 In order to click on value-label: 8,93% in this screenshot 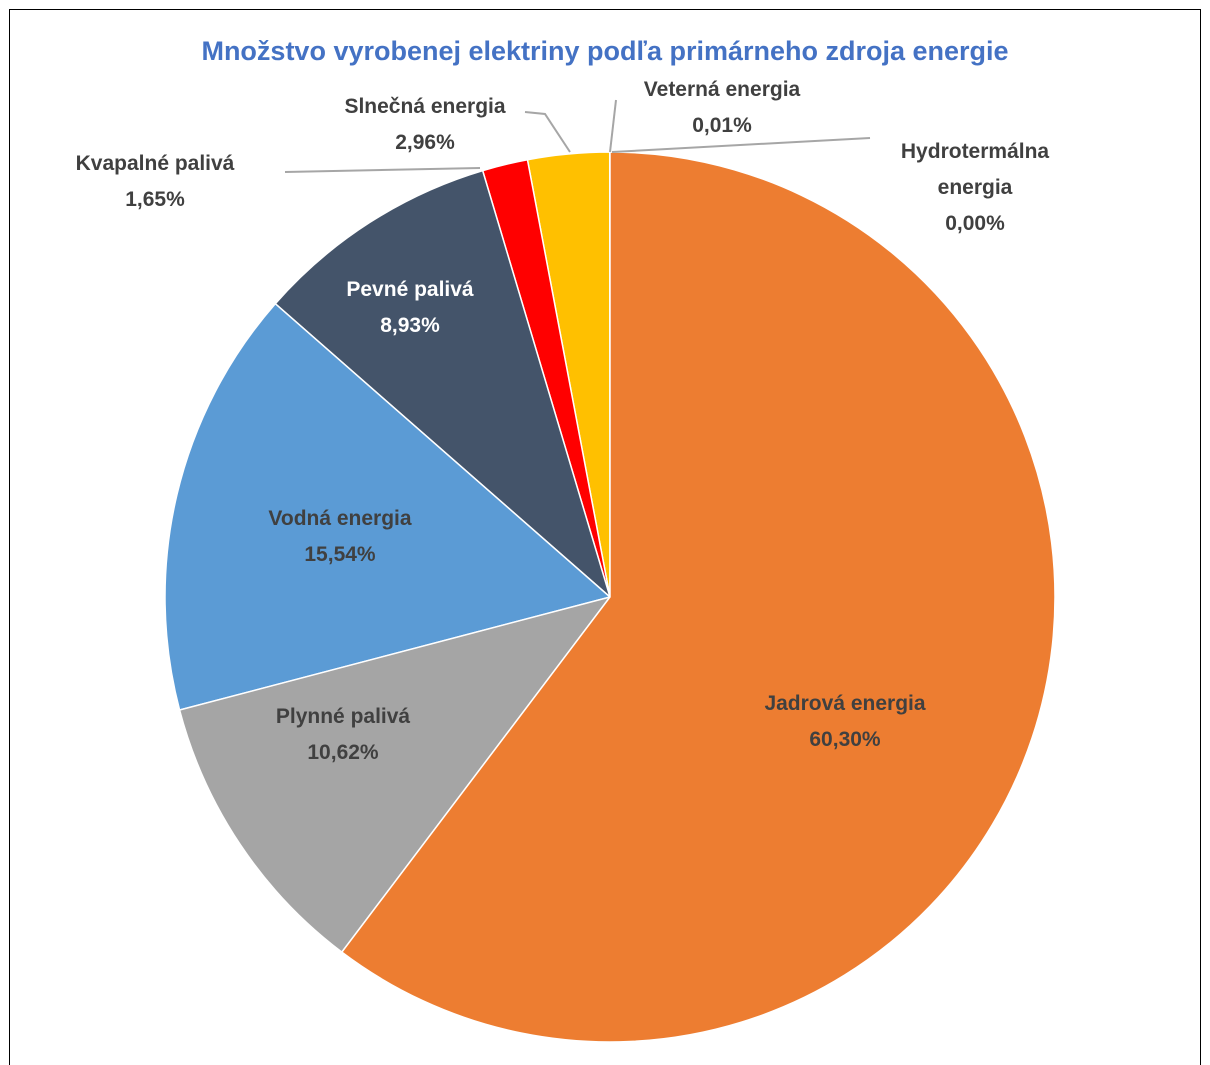, I will do `click(410, 325)`.